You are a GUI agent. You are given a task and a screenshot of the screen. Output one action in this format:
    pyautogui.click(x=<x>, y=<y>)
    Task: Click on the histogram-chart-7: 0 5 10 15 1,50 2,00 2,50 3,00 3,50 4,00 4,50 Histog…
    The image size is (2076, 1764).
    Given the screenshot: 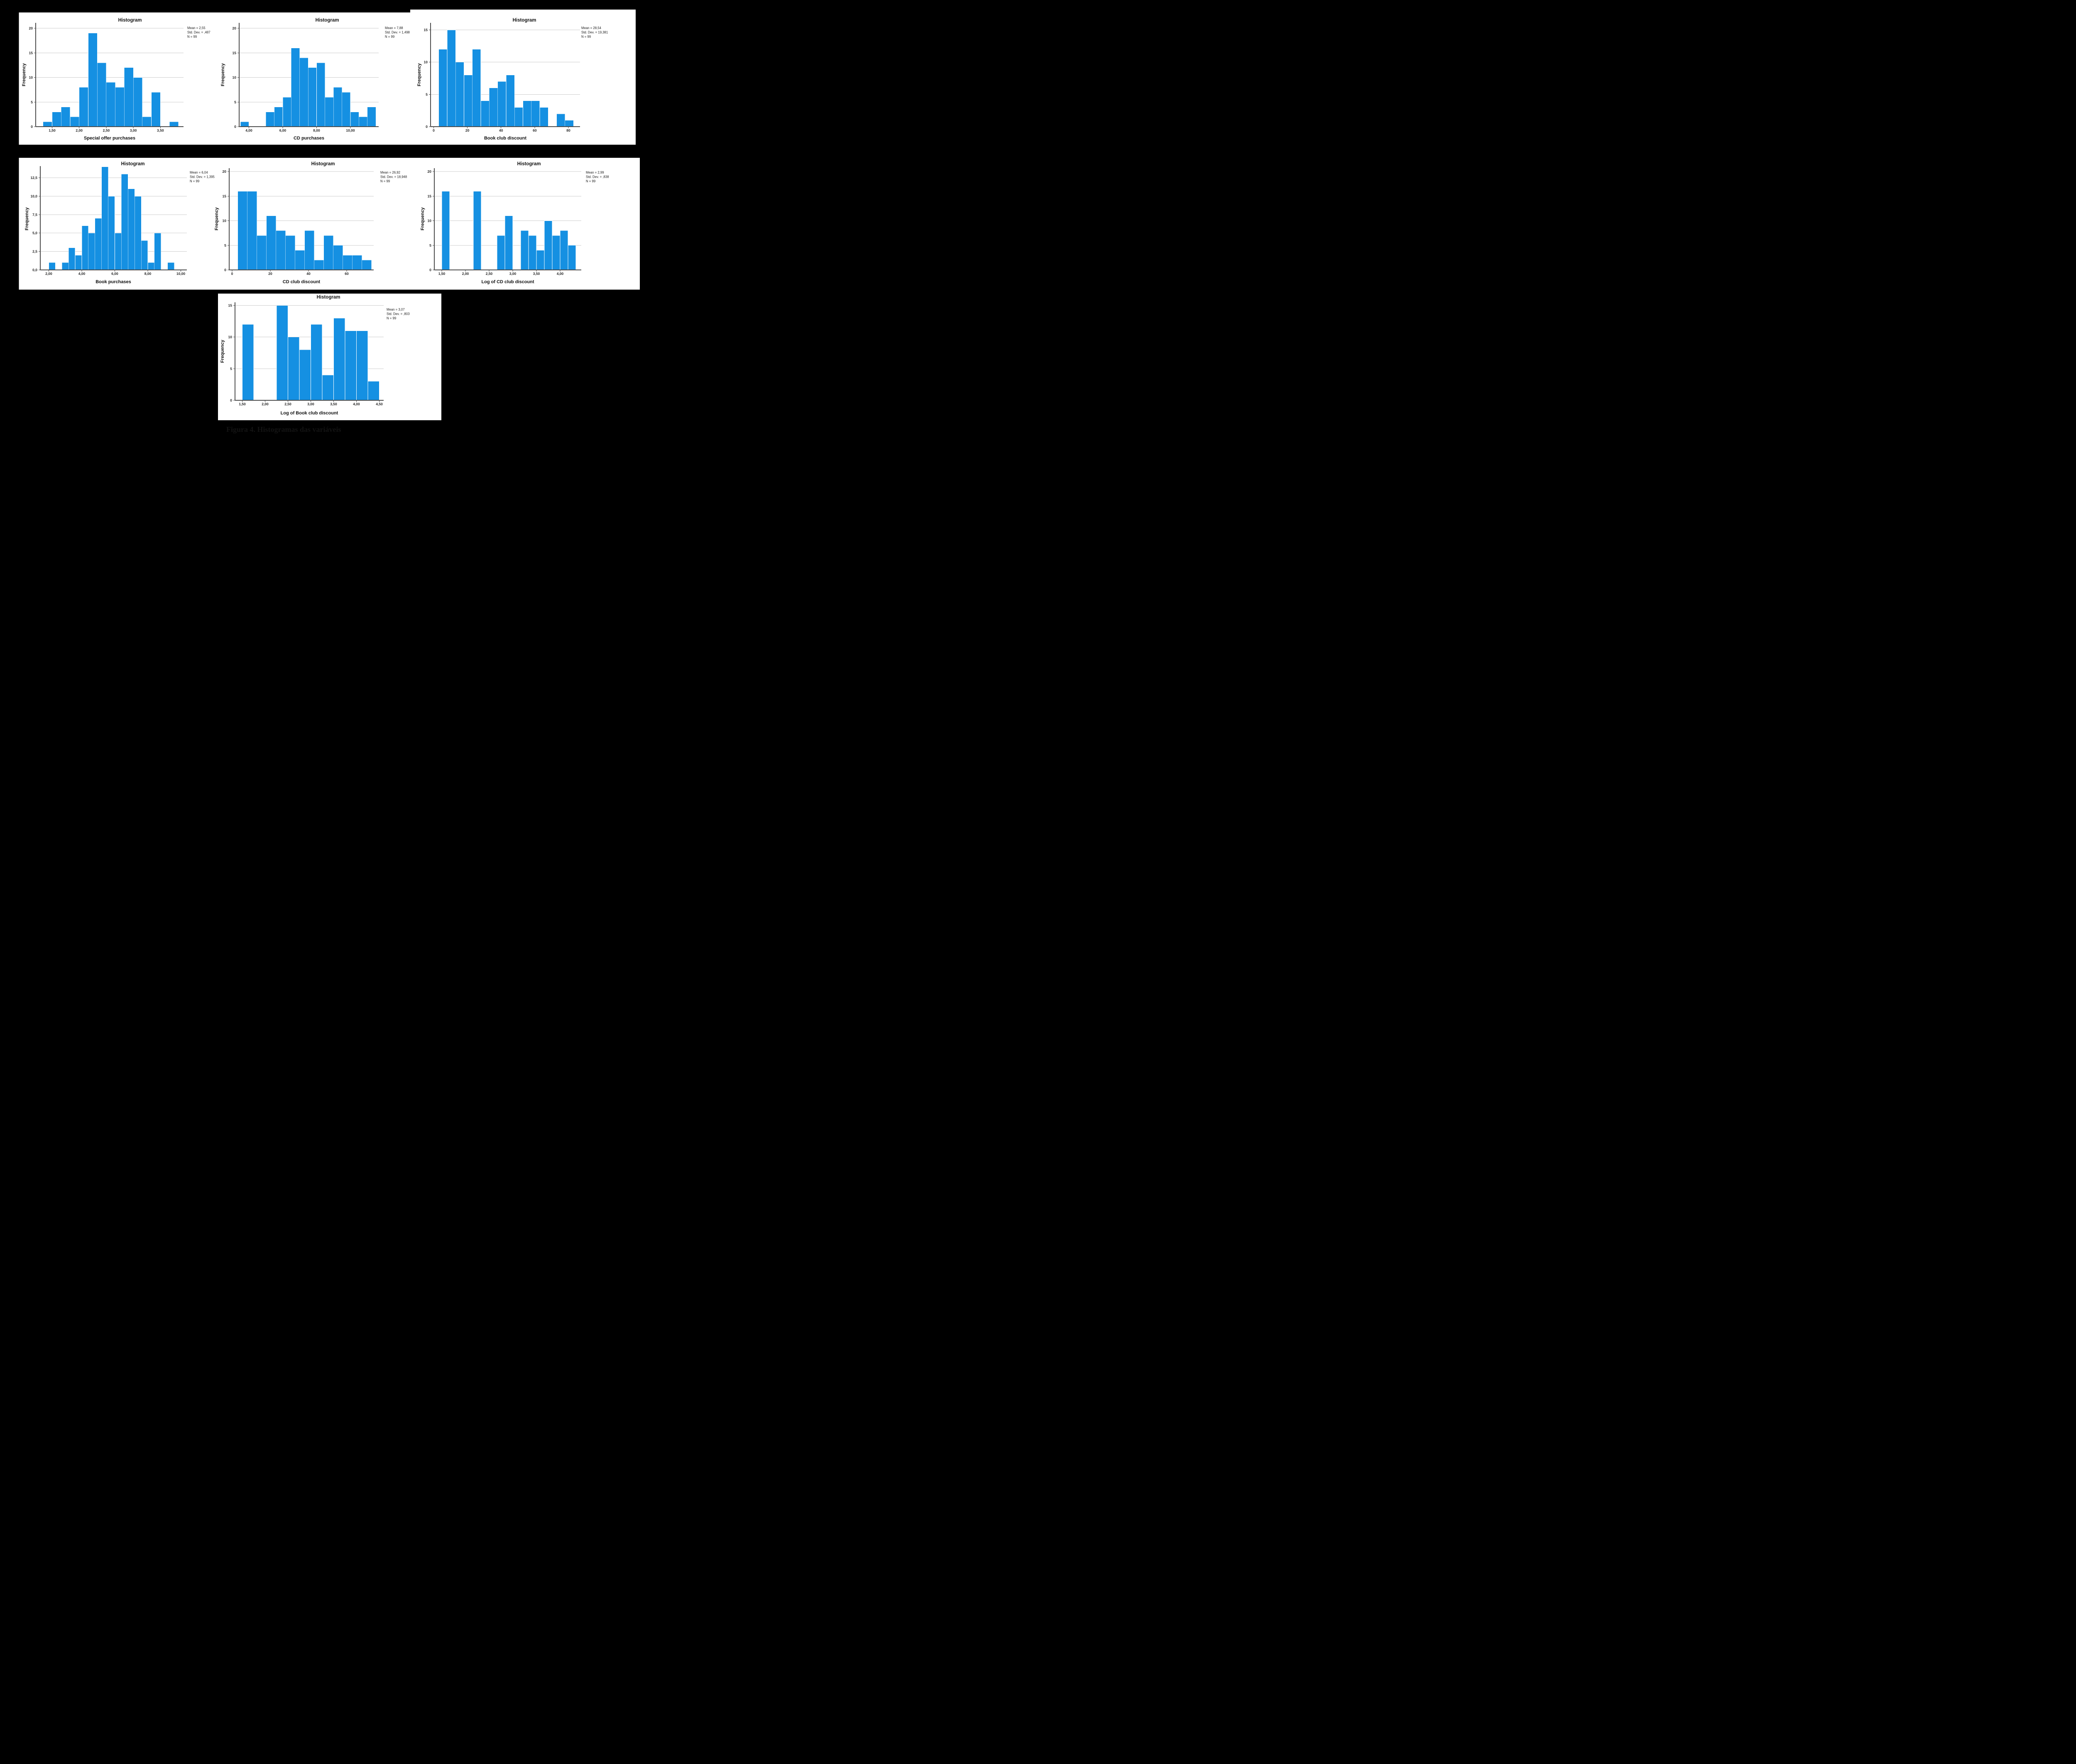 What is the action you would take?
    pyautogui.click(x=315, y=355)
    